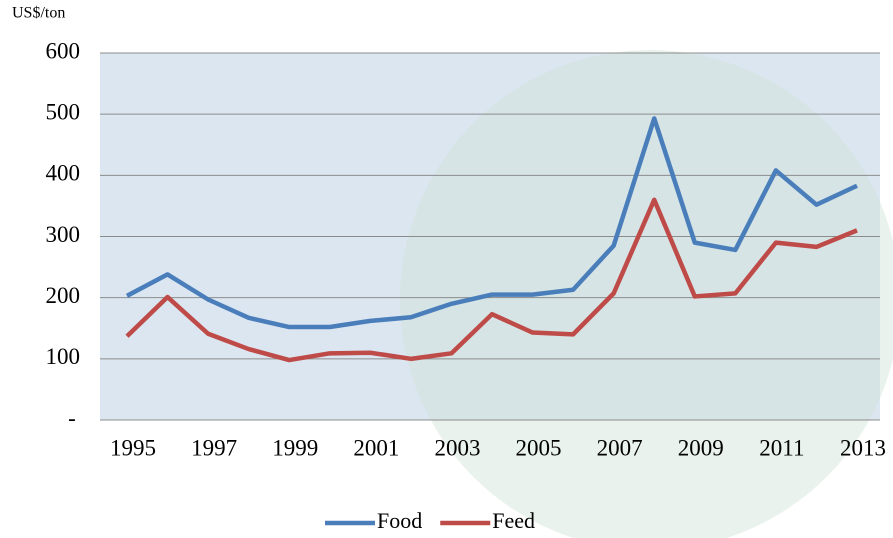  I want to click on y-tick-label: -, so click(72, 417).